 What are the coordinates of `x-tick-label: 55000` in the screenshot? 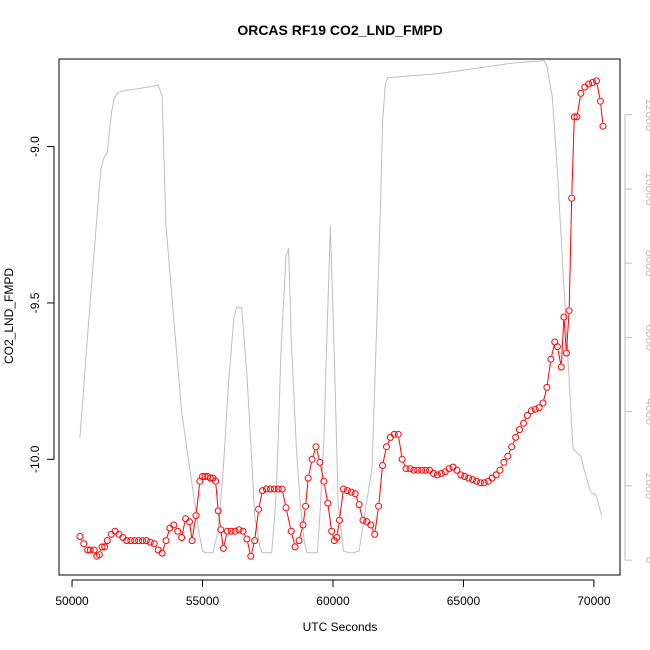 It's located at (203, 601).